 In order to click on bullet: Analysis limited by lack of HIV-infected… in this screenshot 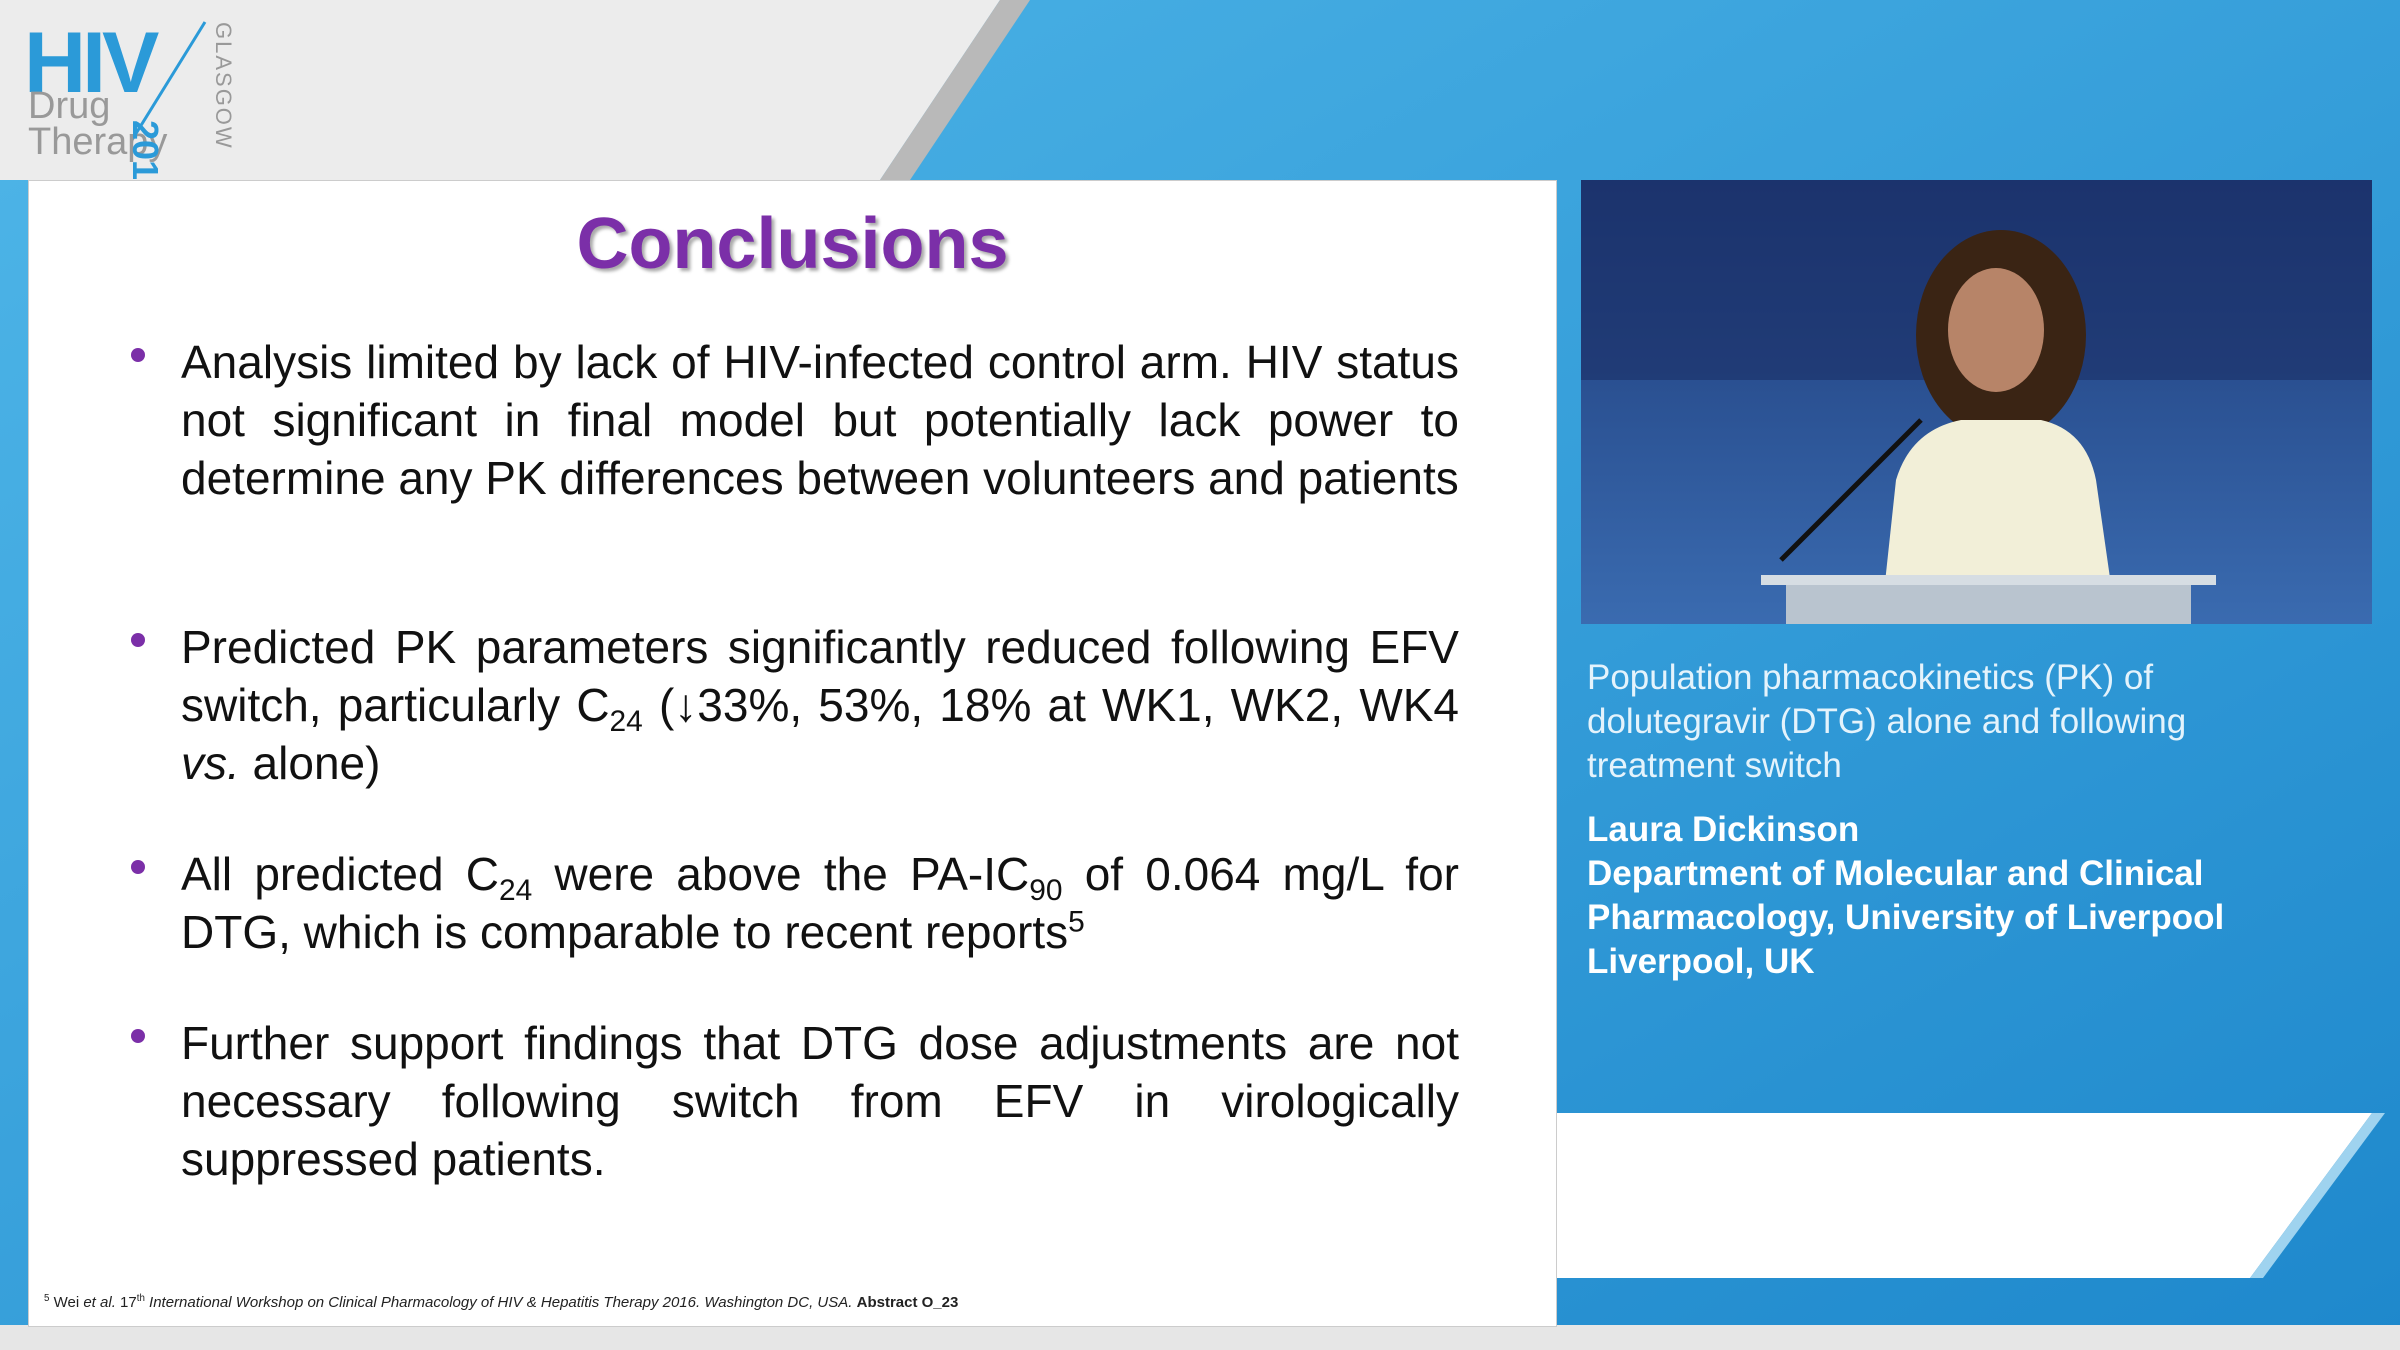, I will do `click(795, 420)`.